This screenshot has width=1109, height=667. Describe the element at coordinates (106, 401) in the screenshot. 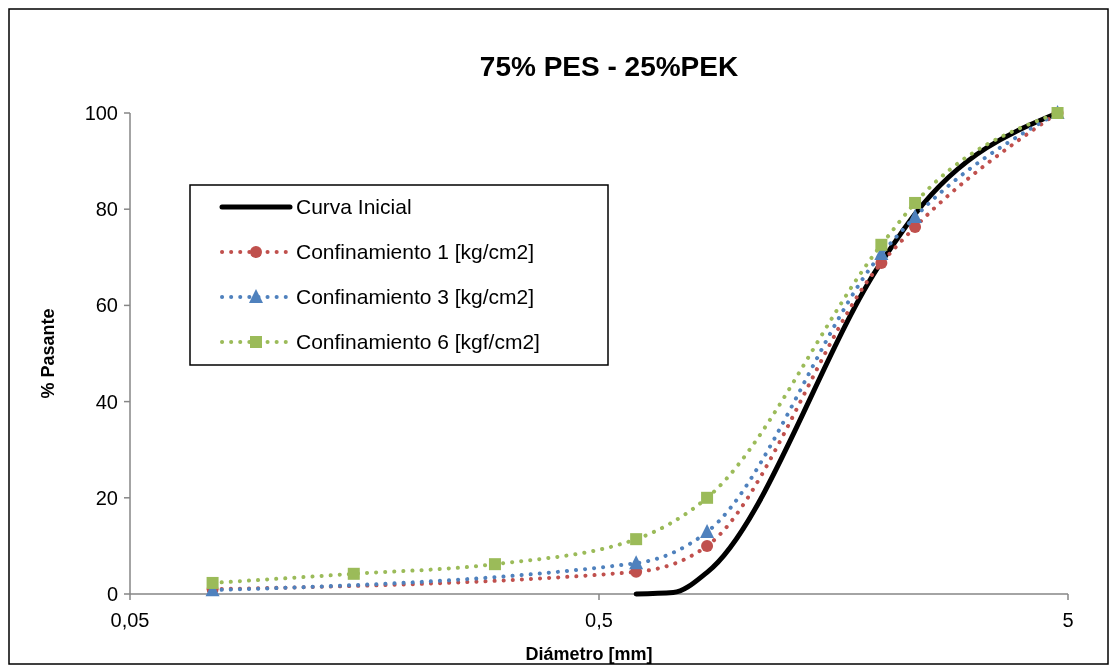

I see `y-tick-label: 40` at that location.